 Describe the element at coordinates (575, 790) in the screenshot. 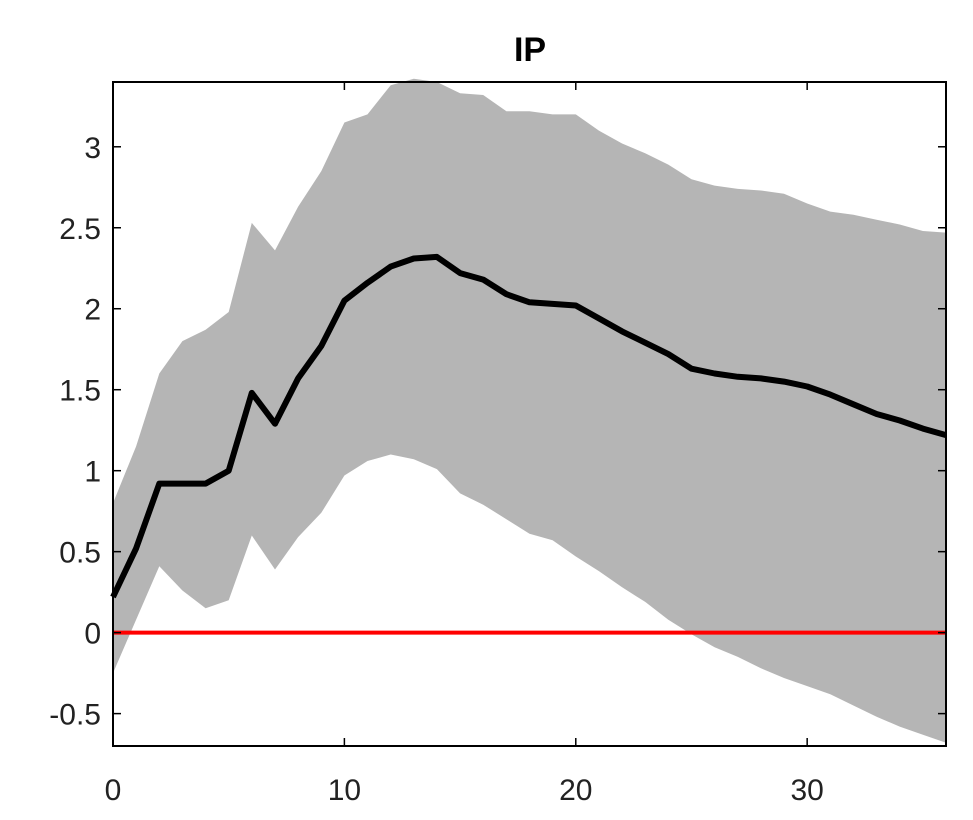

I see `x-tick-label: 20` at that location.